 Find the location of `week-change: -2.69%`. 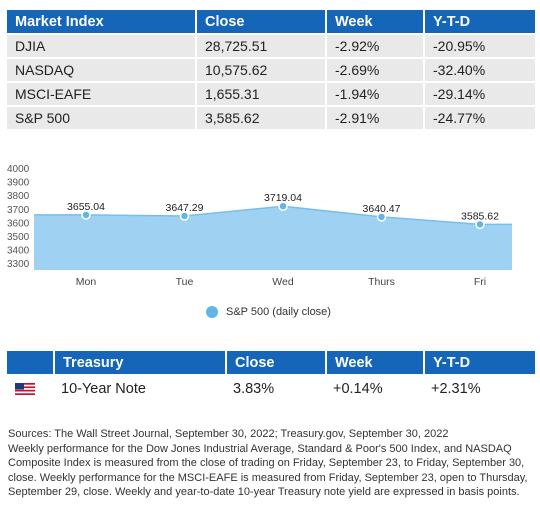

week-change: -2.69% is located at coordinates (374, 70).